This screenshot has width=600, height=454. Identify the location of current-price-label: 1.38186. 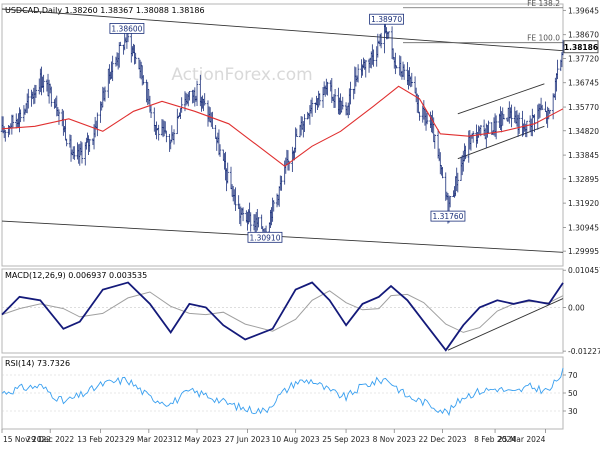
(581, 47).